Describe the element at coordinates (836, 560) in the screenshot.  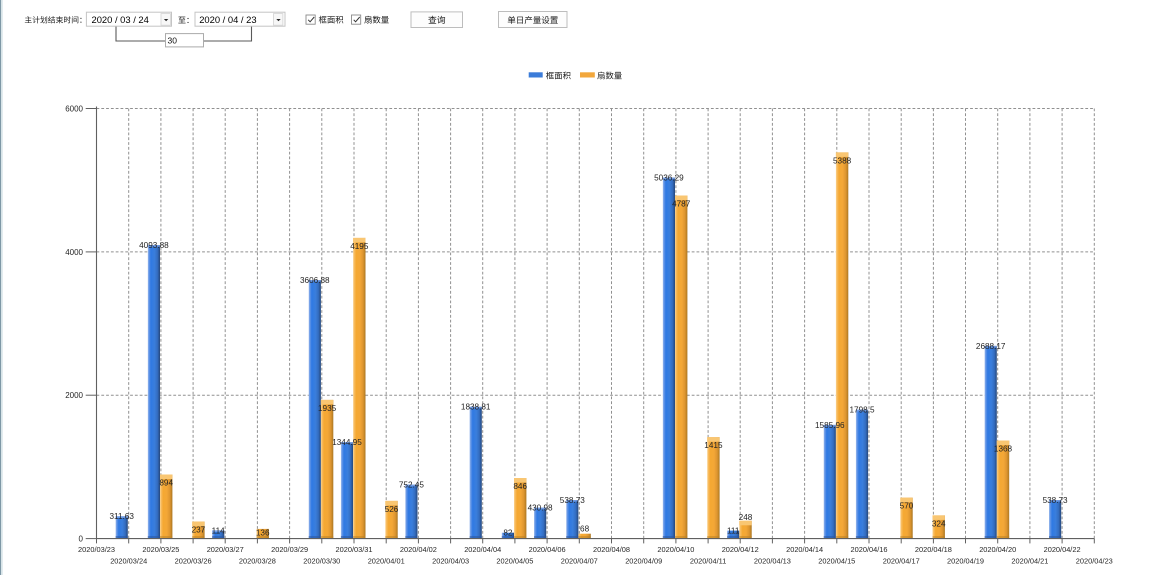
I see `svg-text: 2020/04/15` at that location.